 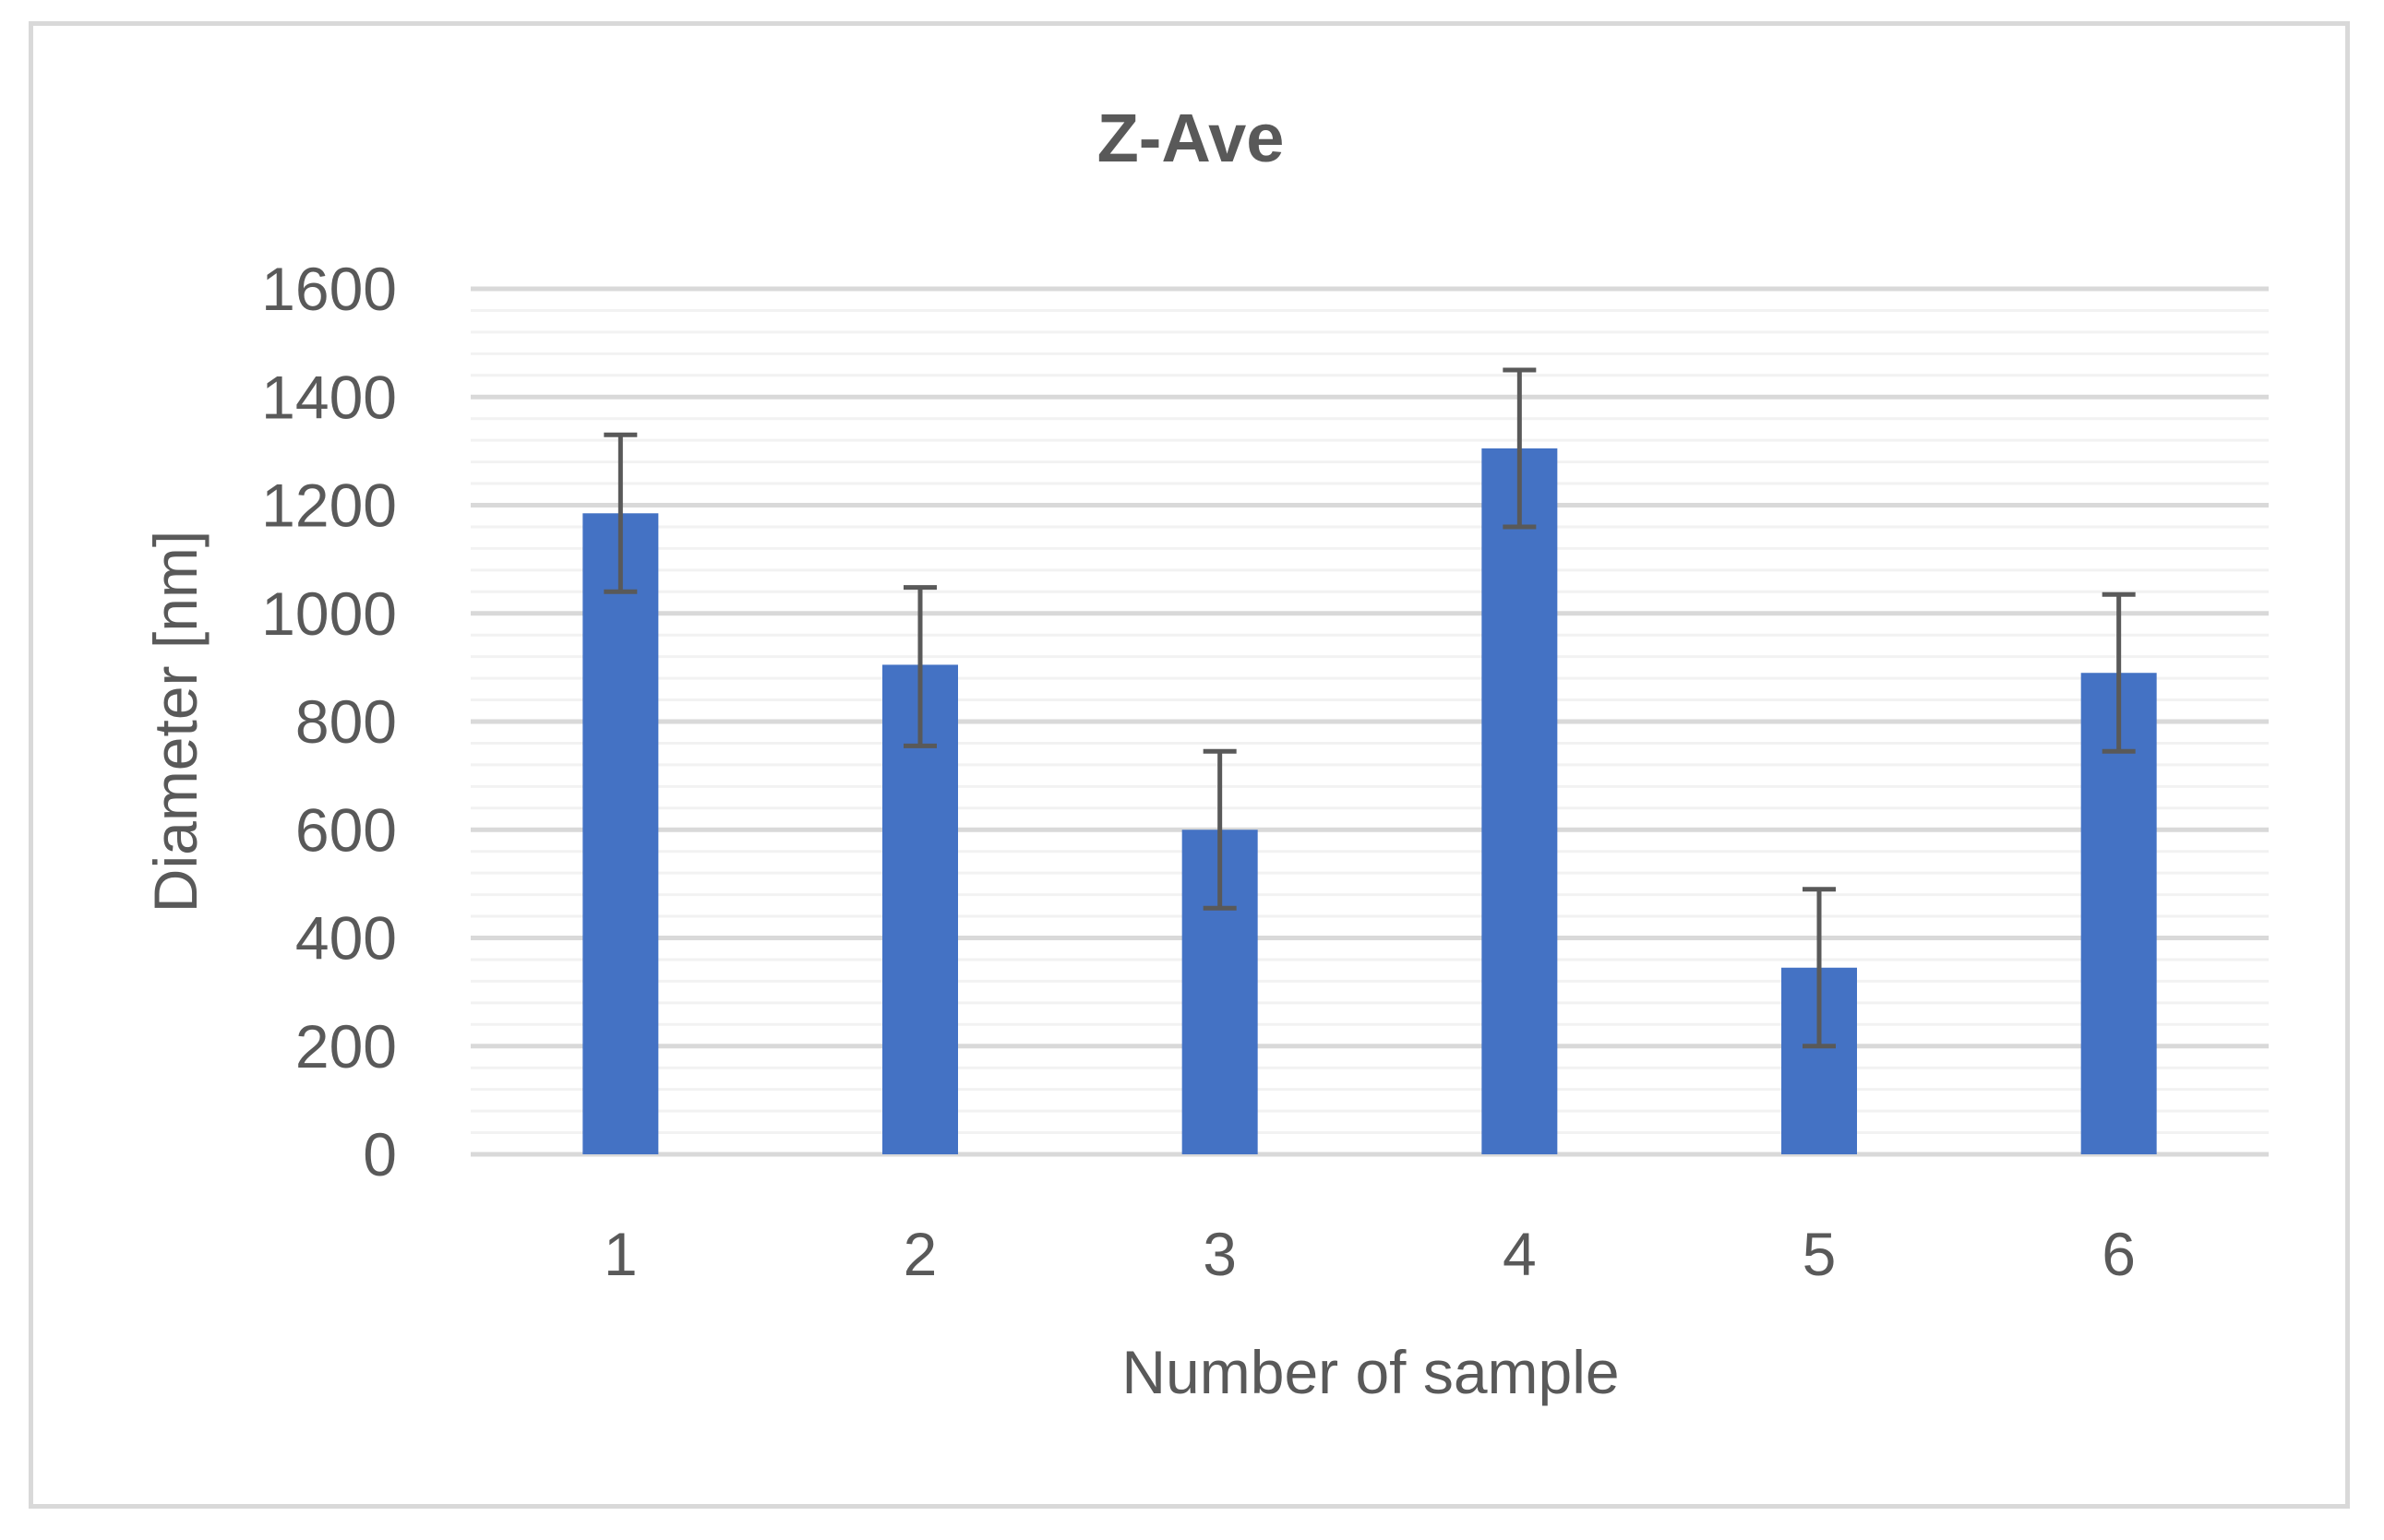 What do you see at coordinates (346, 938) in the screenshot?
I see `y-tick-label: 400` at bounding box center [346, 938].